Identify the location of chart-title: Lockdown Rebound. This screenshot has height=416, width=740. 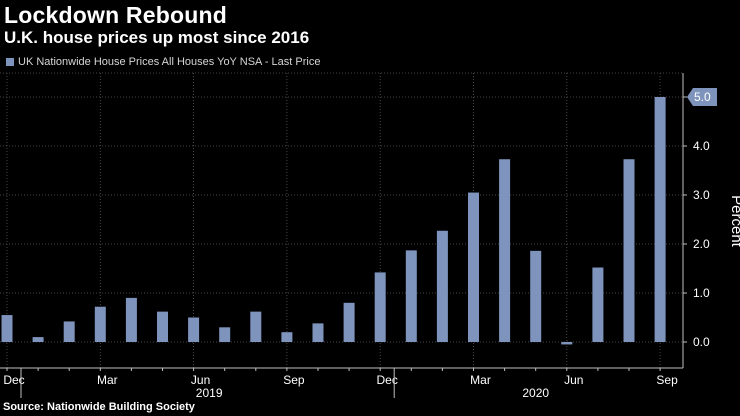
(115, 15).